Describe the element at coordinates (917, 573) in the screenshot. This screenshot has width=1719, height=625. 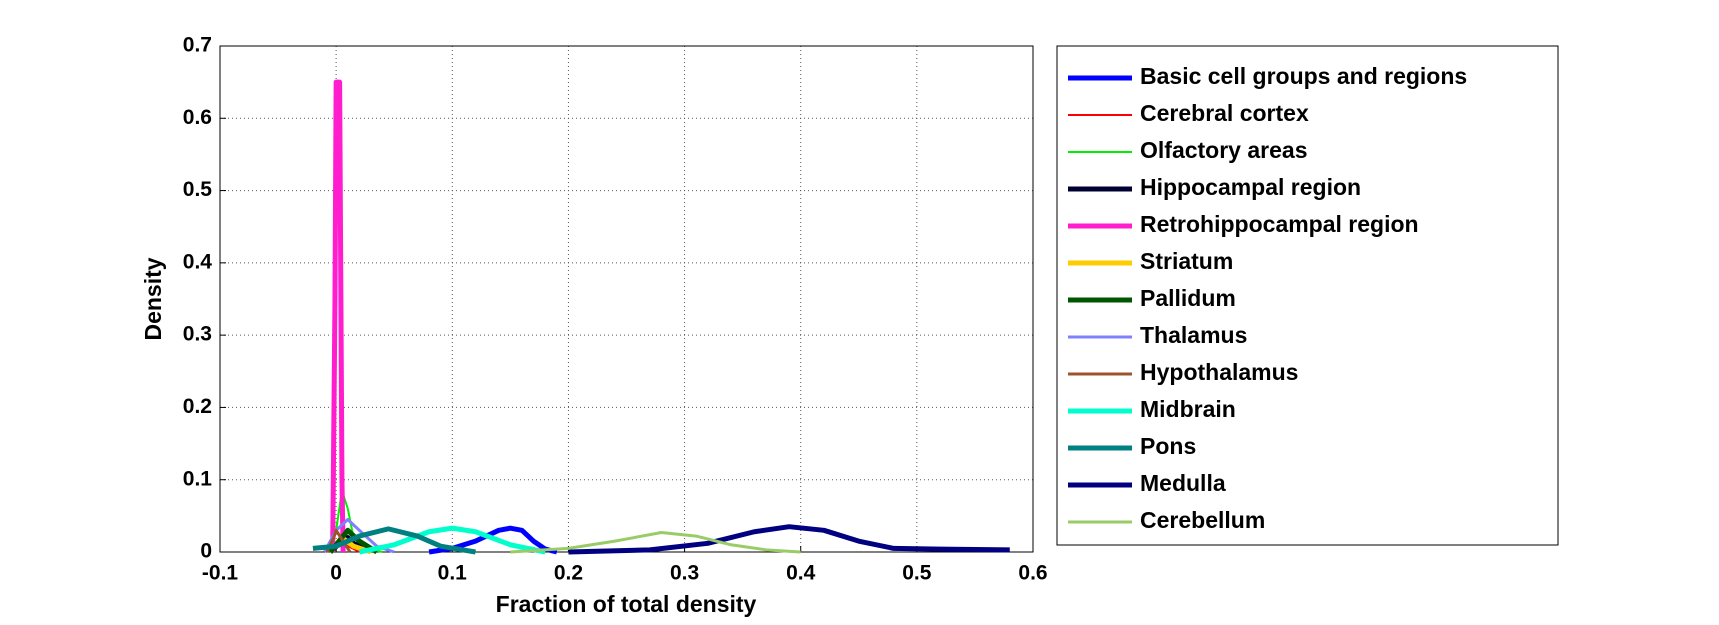
I see `x-tick-label: 0.5` at that location.